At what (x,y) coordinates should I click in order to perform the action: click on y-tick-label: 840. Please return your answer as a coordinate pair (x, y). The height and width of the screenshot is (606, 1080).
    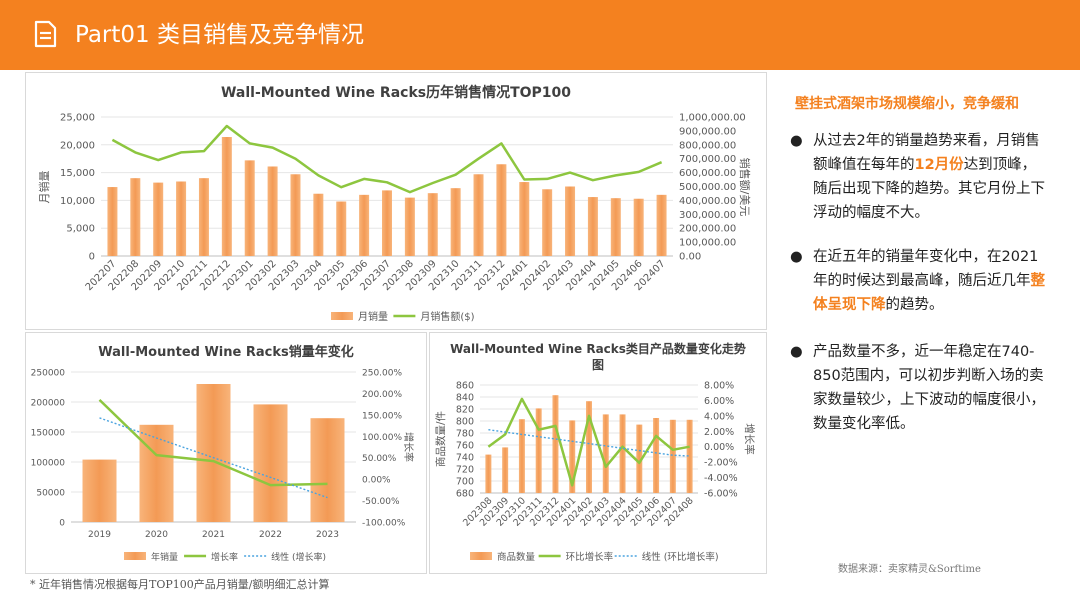
    Looking at the image, I should click on (465, 398).